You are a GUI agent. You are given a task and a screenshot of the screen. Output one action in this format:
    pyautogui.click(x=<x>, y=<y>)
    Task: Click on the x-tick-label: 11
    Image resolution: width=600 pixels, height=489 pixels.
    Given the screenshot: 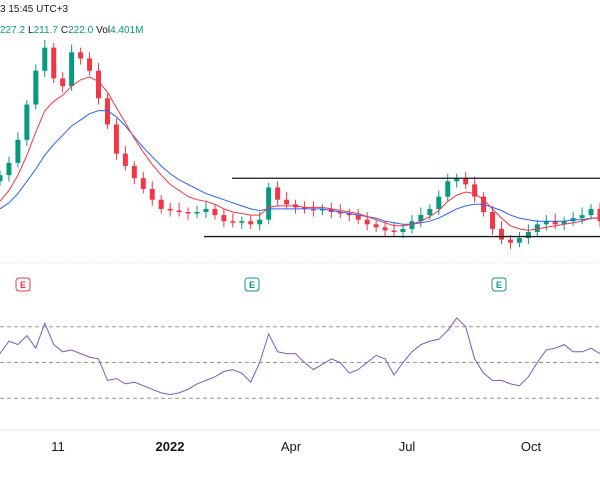 What is the action you would take?
    pyautogui.click(x=58, y=446)
    